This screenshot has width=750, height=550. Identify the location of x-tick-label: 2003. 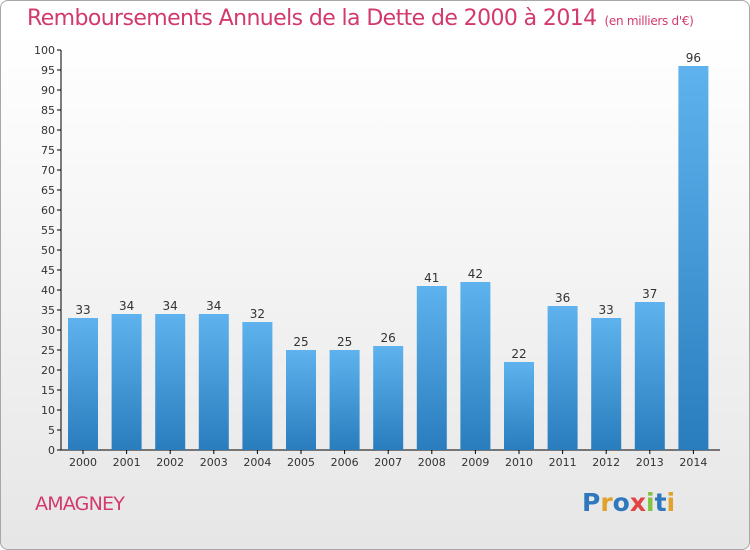
(214, 462).